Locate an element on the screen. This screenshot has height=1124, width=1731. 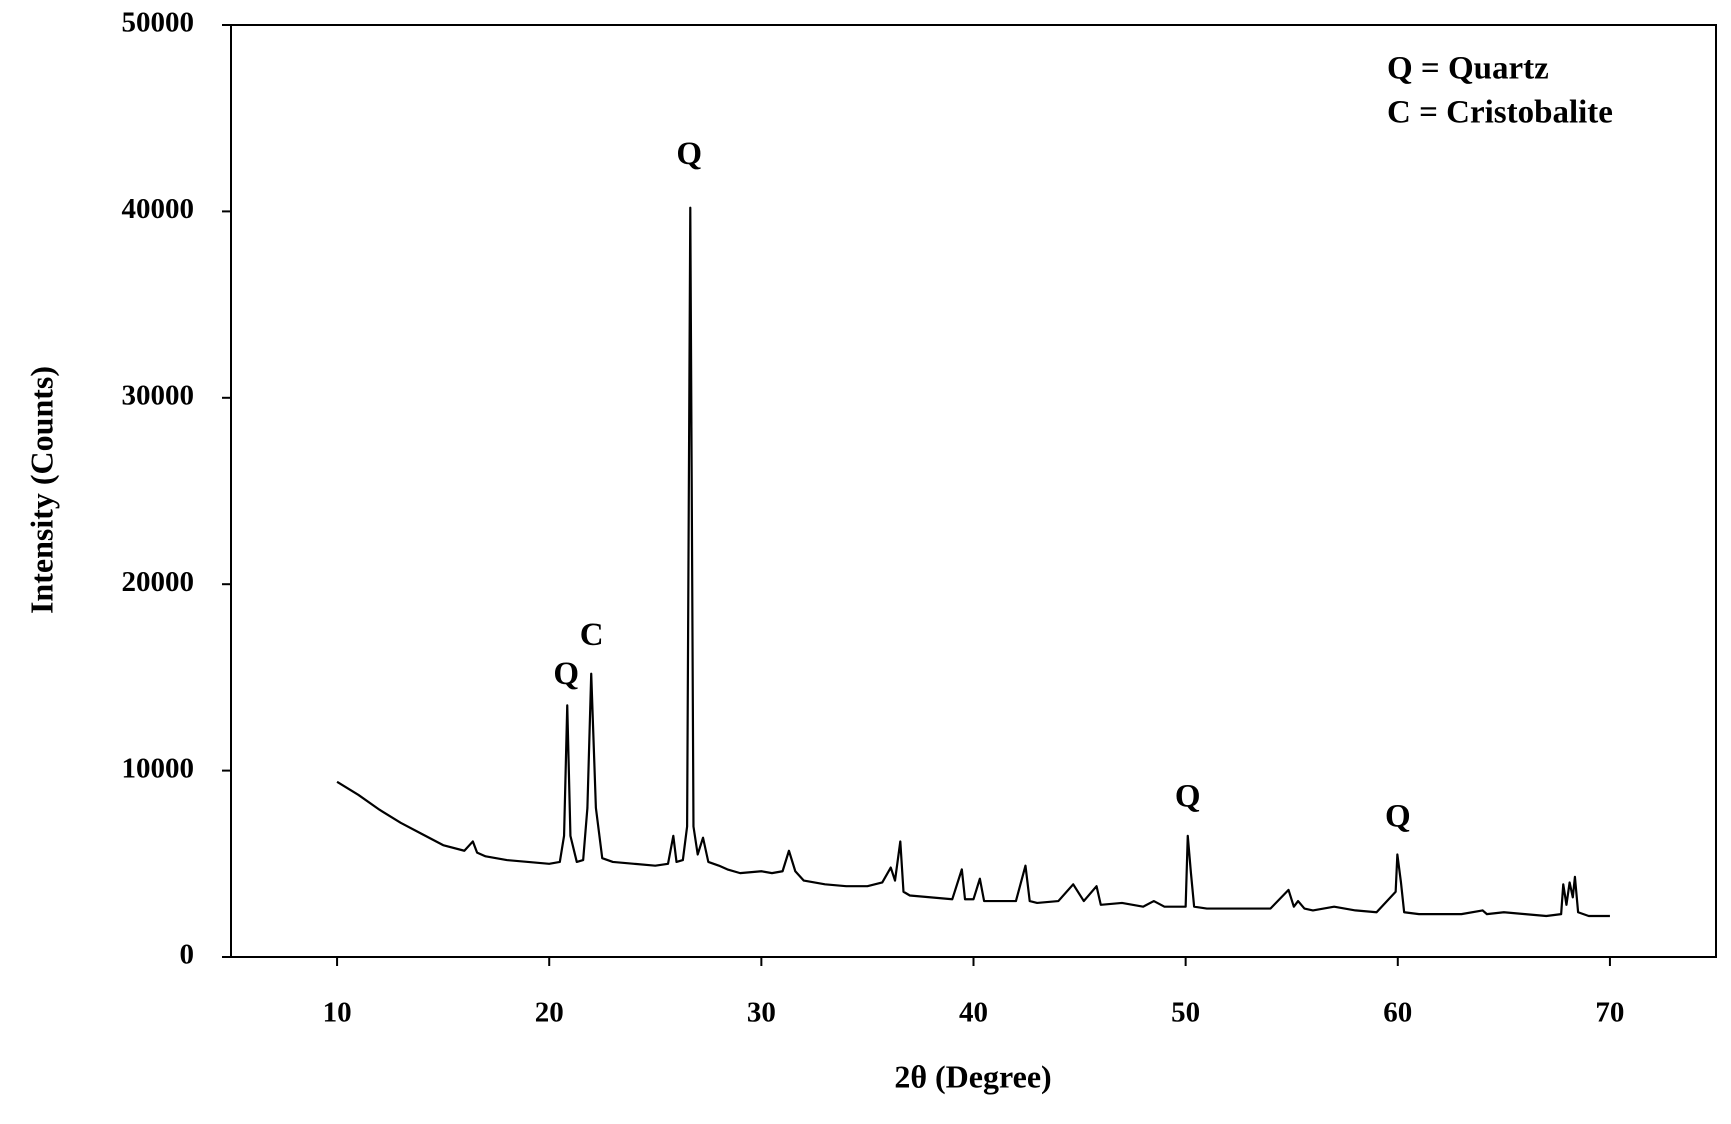
x-tick-label: 20 is located at coordinates (549, 1013).